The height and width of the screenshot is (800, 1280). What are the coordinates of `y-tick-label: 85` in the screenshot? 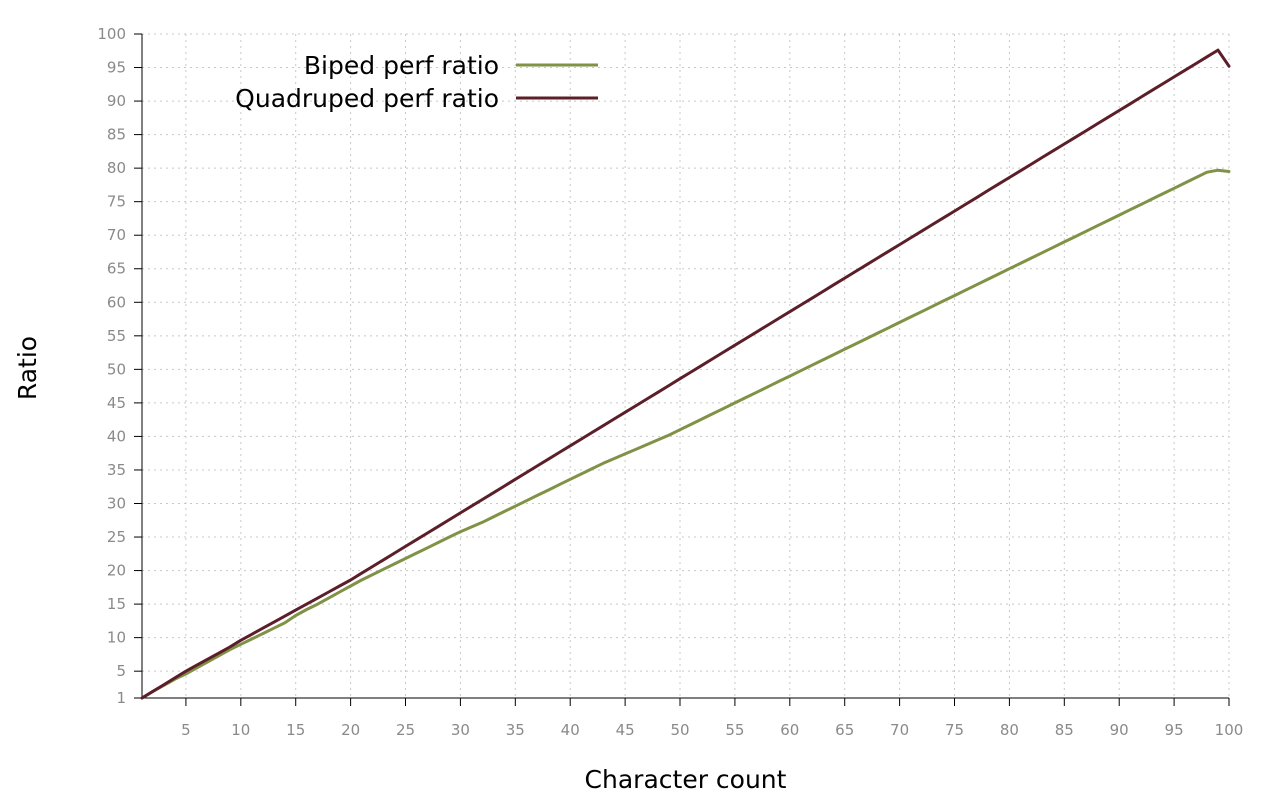 It's located at (116, 135).